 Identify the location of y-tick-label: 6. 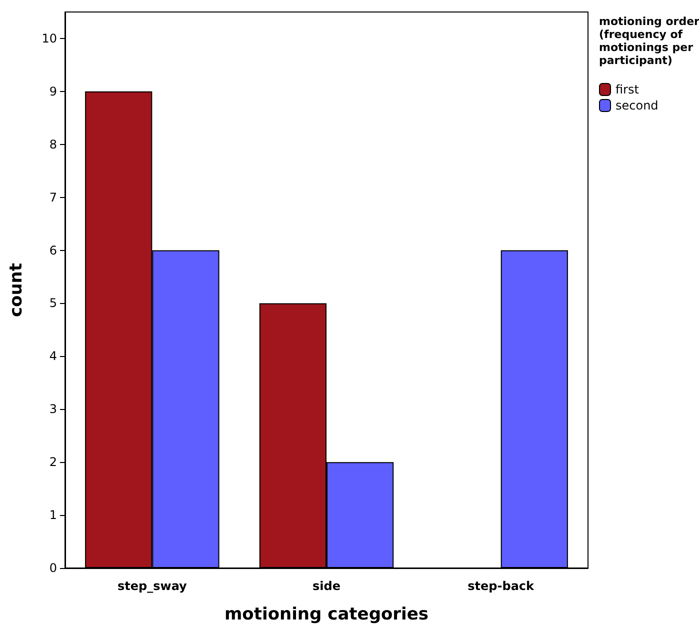
(53, 250).